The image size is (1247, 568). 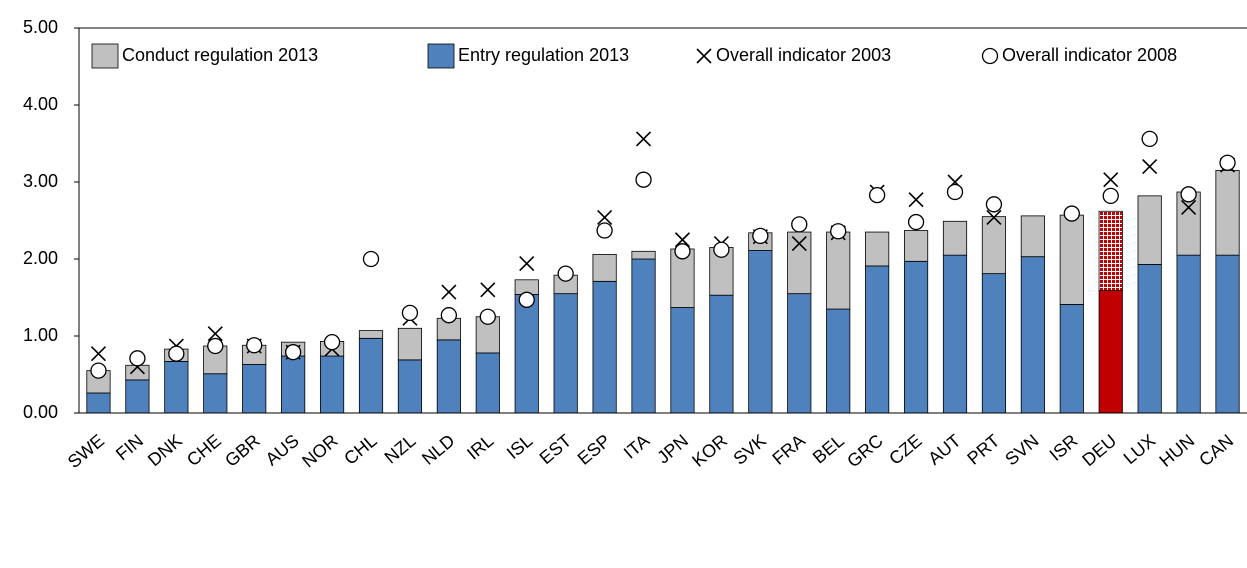 I want to click on x-tick-label: FRA, so click(x=788, y=449).